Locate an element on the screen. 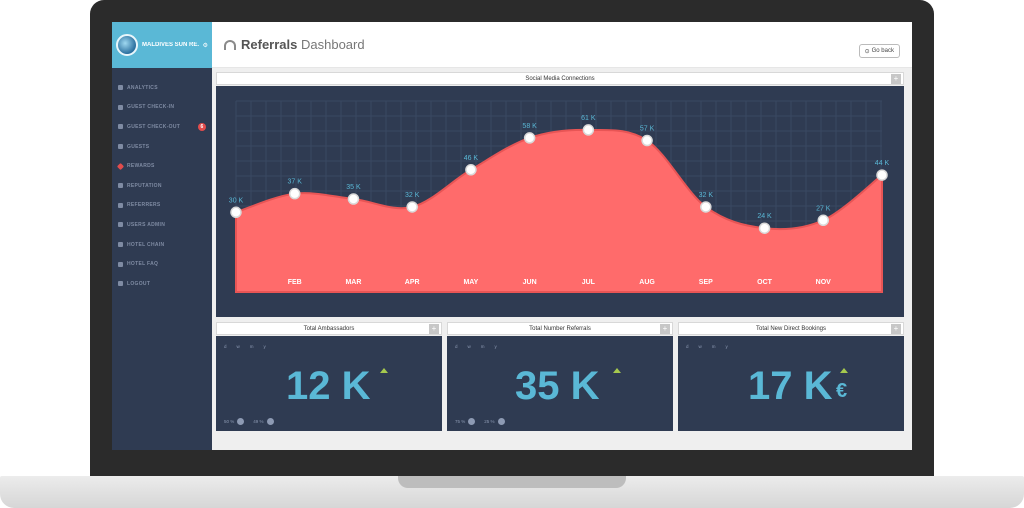 This screenshot has width=1024, height=508. stat-card-referrals: d w m y 35 K 75 % 25 % is located at coordinates (560, 383).